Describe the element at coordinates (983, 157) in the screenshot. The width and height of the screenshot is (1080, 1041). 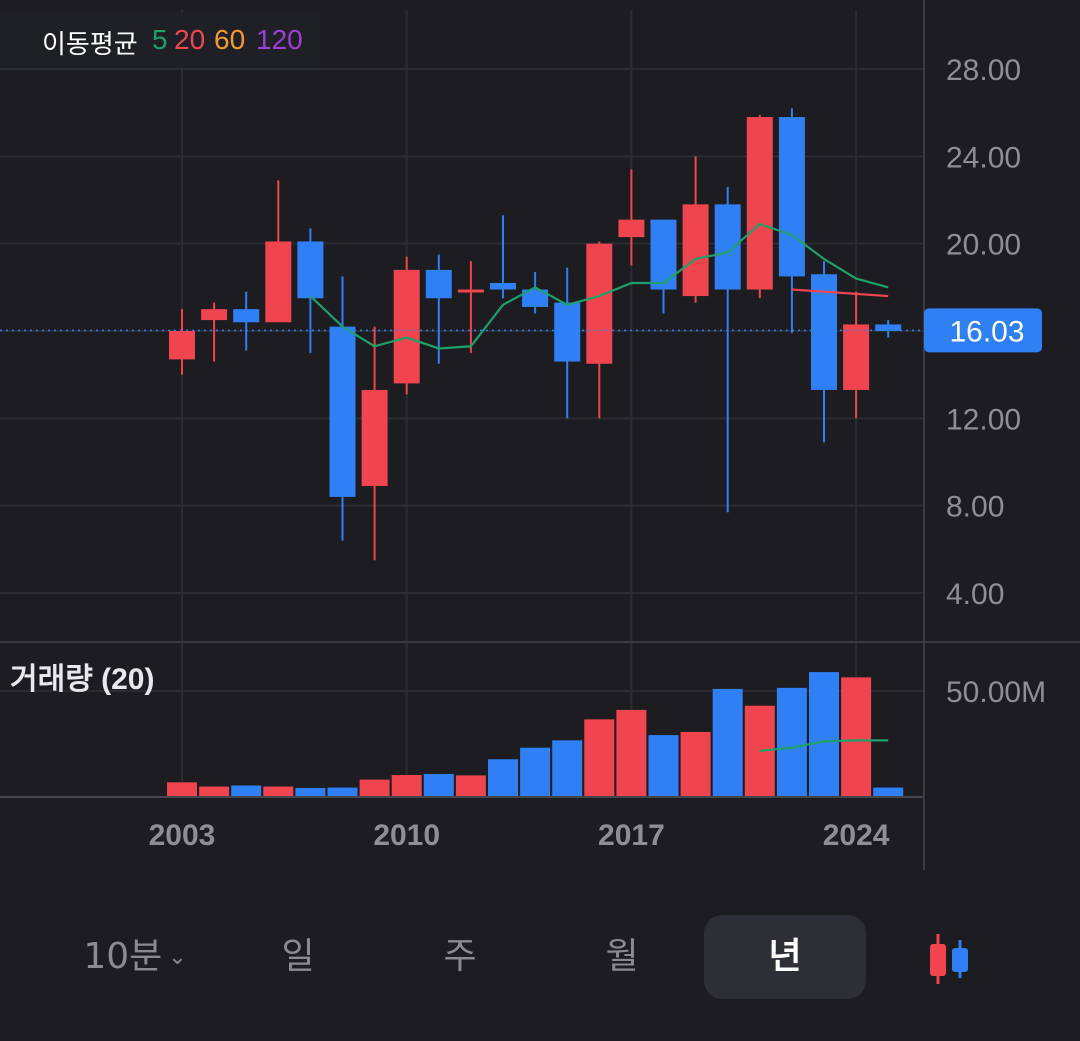
I see `y-tick-label: 24.00` at that location.